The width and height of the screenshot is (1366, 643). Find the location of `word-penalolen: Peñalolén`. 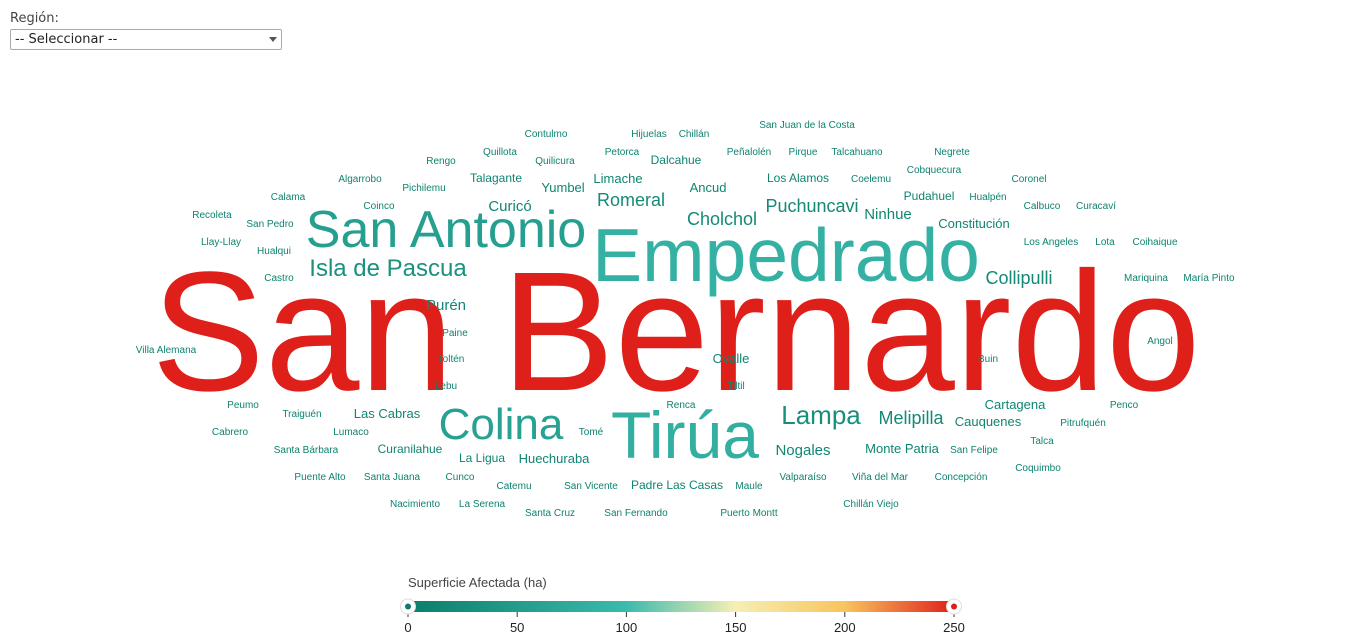

word-penalolen: Peñalolén is located at coordinates (749, 152).